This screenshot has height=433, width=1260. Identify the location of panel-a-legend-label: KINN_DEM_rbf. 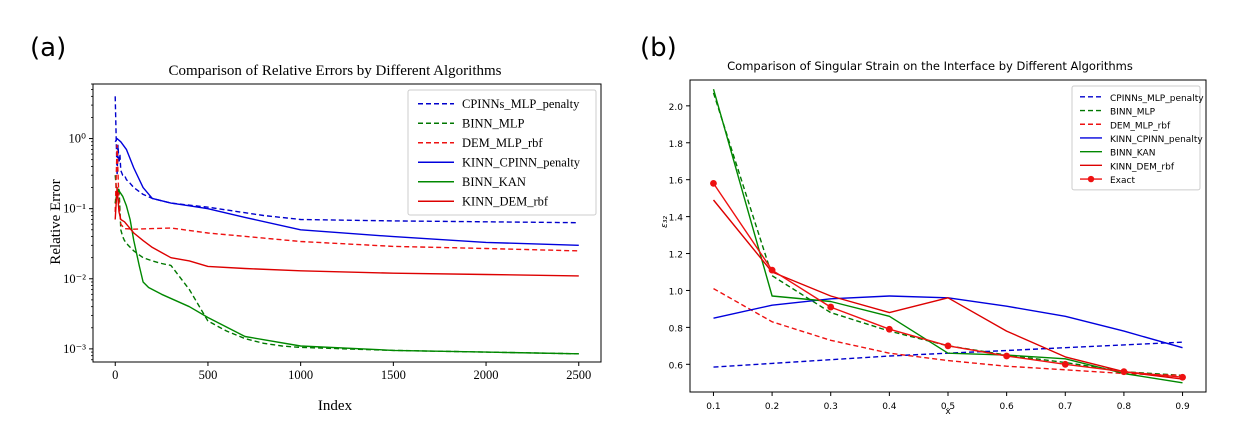
(505, 201).